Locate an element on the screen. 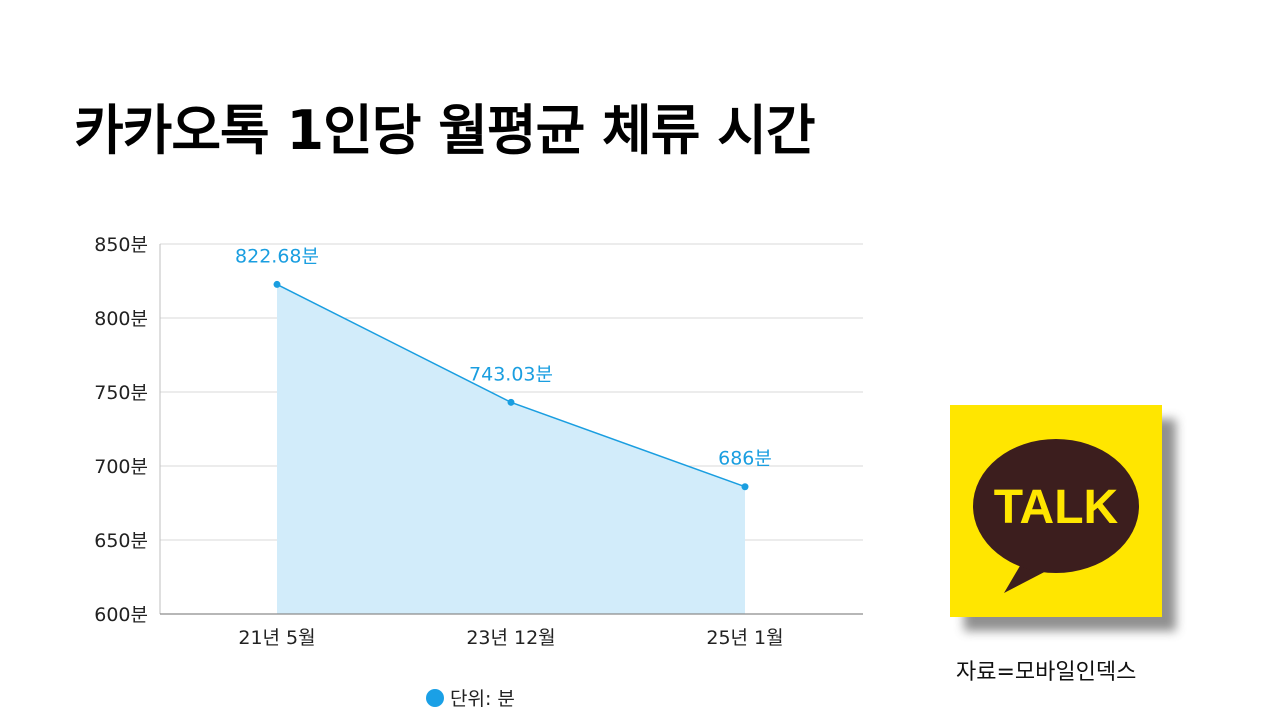 Image resolution: width=1280 pixels, height=720 pixels. kakaotalk-logo: TALK is located at coordinates (1063, 518).